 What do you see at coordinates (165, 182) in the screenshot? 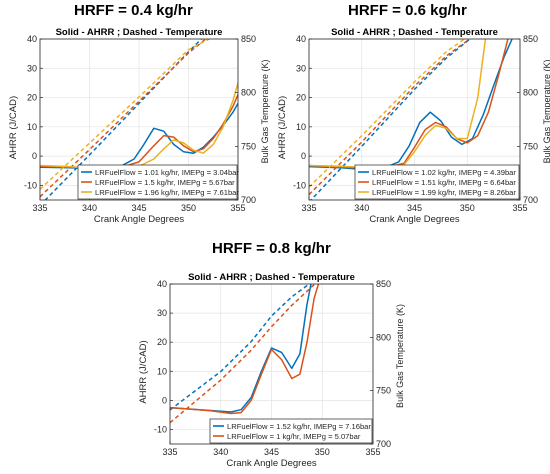
I see `legend-entry: LRFuelFlow = 1.5 kg/hr, IMEPg = 5.67bar` at bounding box center [165, 182].